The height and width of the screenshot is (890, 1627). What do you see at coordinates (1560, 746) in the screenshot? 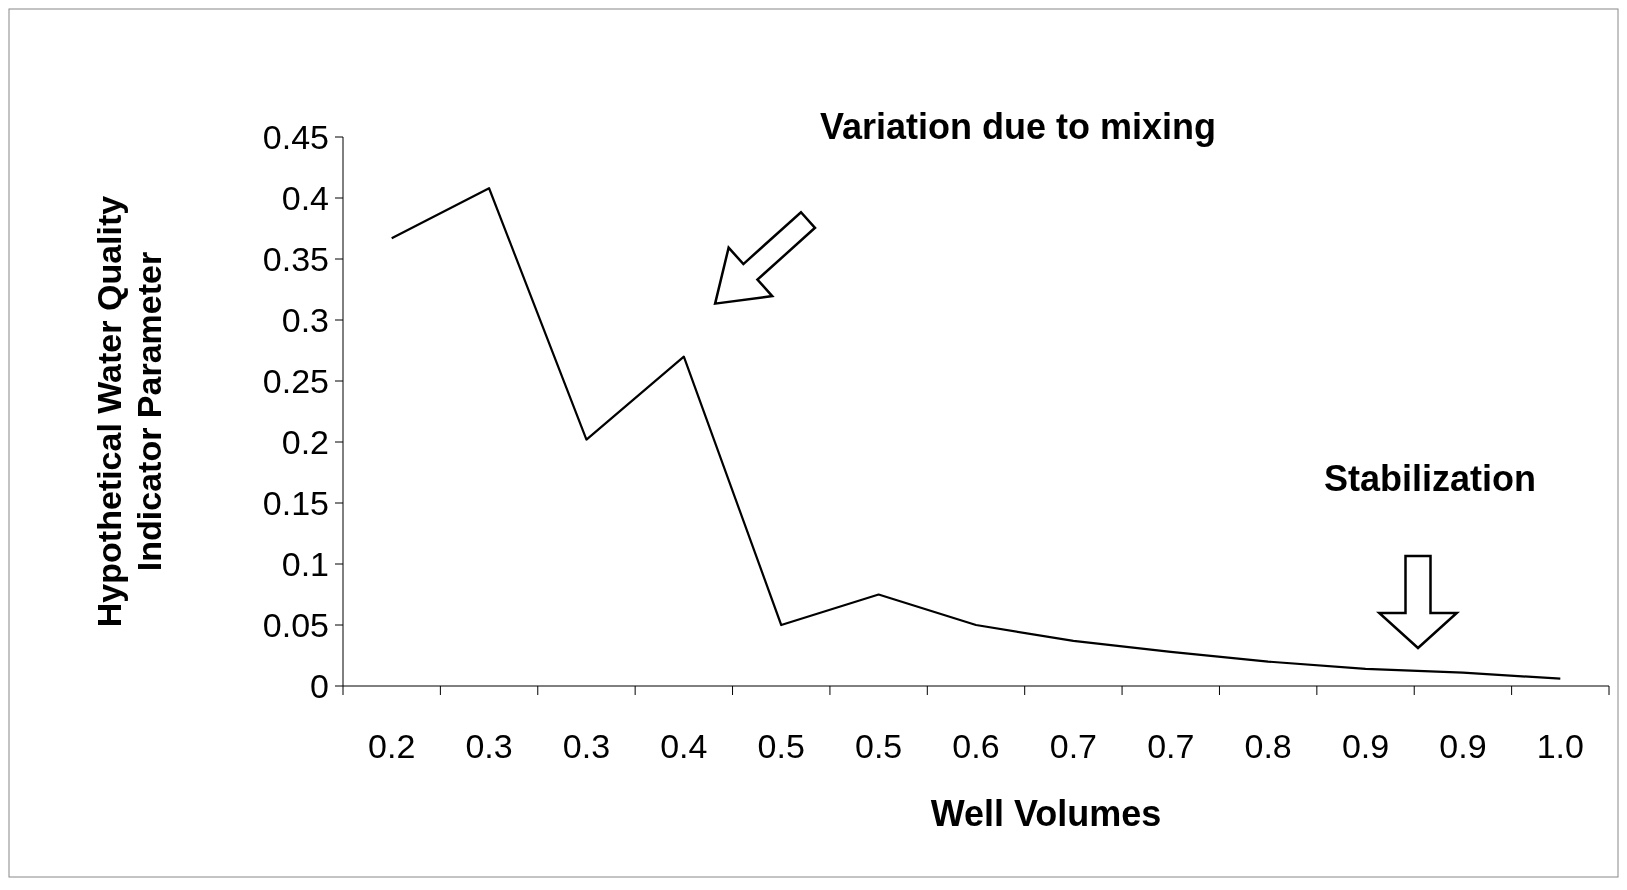
I see `x-tick-label: 1.0` at bounding box center [1560, 746].